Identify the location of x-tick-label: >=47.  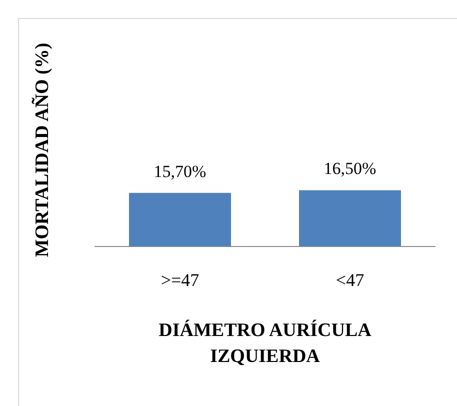
(180, 280).